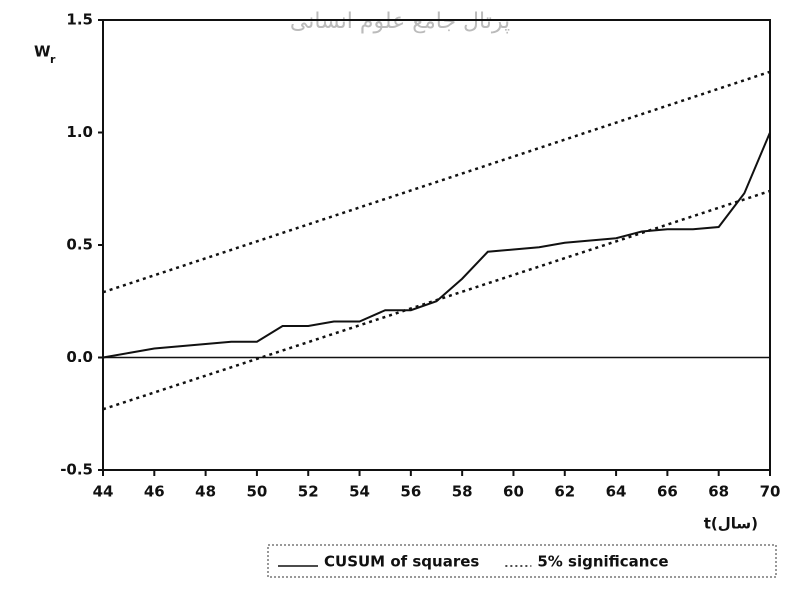 Image resolution: width=792 pixels, height=603 pixels. I want to click on x-tick-label: 50, so click(256, 492).